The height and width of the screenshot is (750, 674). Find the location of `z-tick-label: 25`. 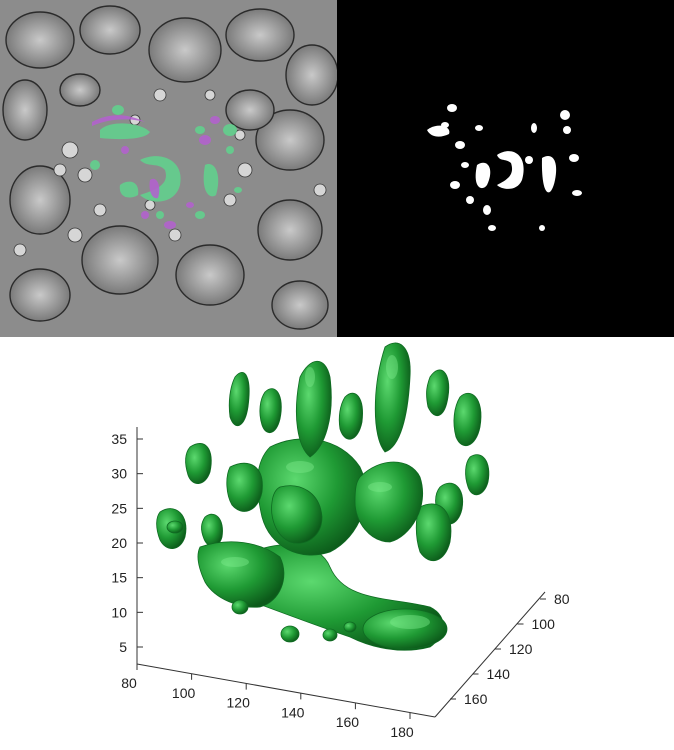

z-tick-label: 25 is located at coordinates (119, 508).